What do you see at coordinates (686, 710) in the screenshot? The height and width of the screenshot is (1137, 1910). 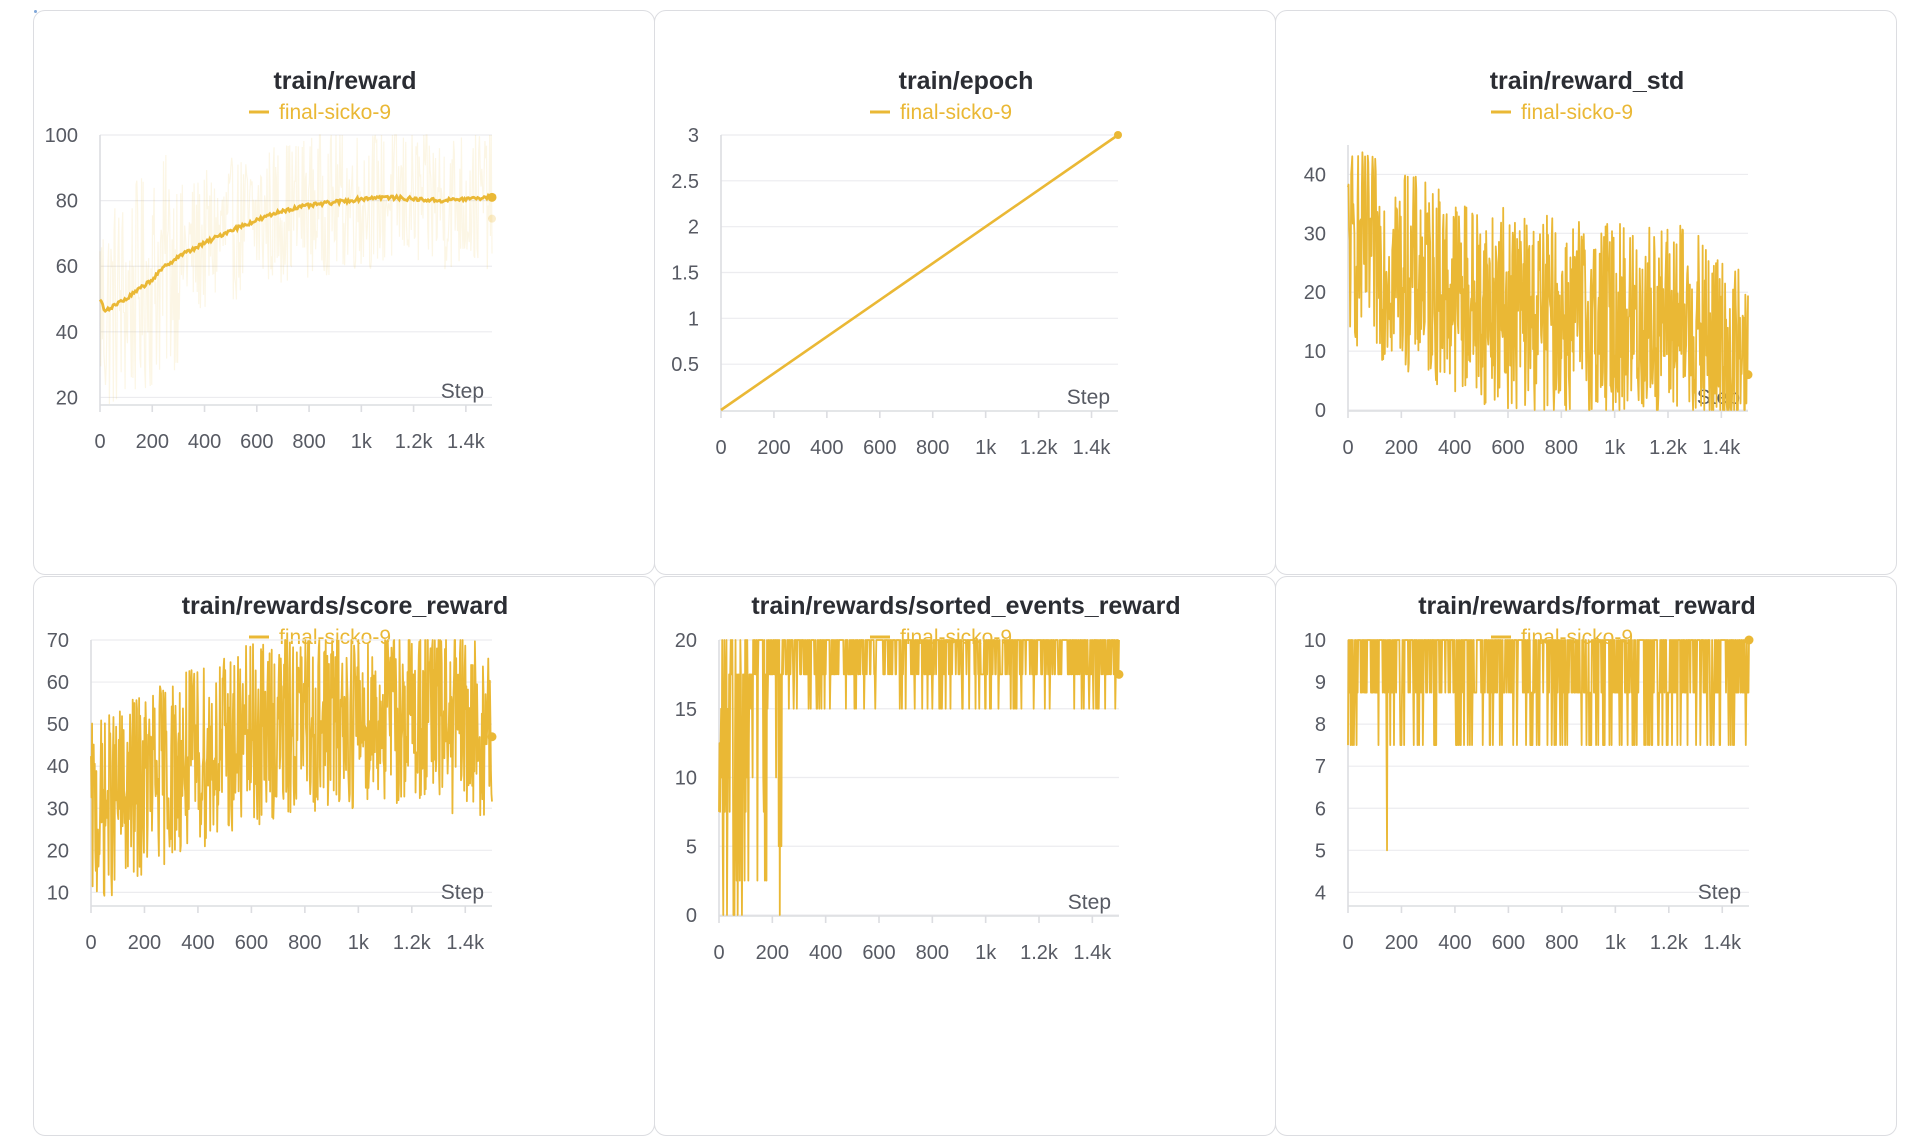 I see `y-tick-label: 15` at bounding box center [686, 710].